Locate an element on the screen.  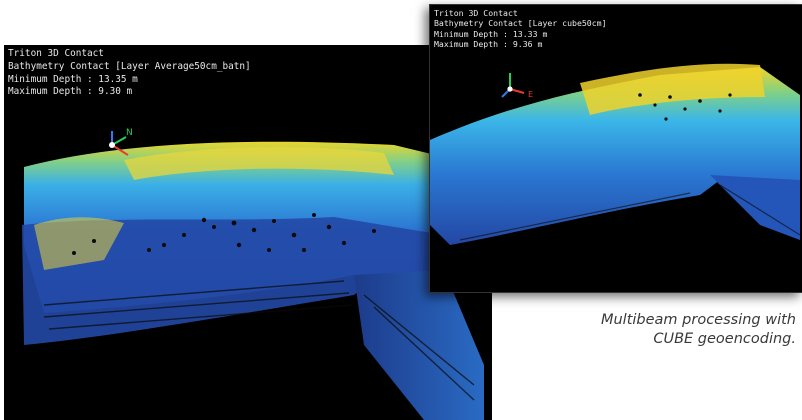
info-line: Bathymetry Contact [Layer cube50cm] is located at coordinates (520, 23).